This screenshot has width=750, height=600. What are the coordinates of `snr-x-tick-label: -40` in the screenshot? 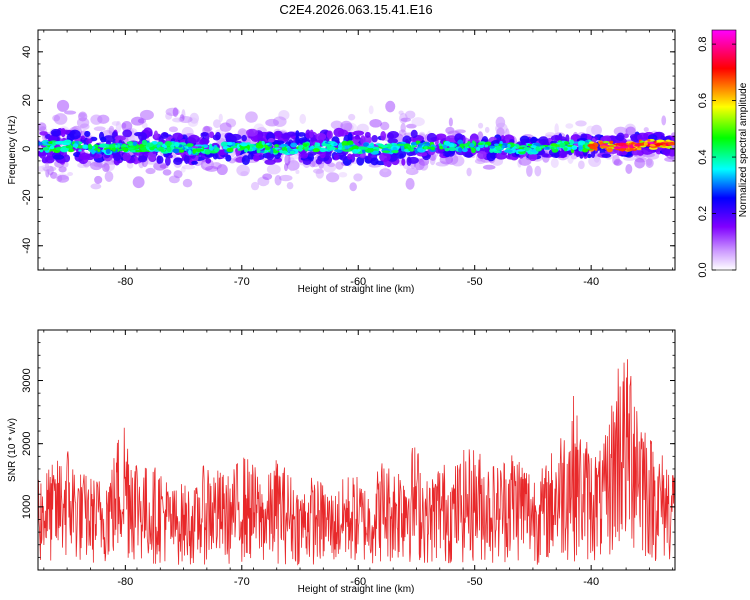 It's located at (591, 582).